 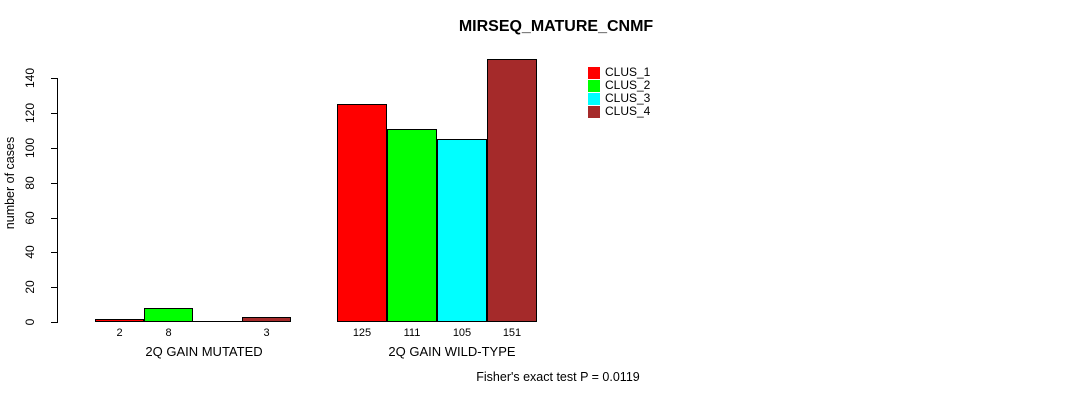 What do you see at coordinates (266, 333) in the screenshot?
I see `bar-value-label: 3` at bounding box center [266, 333].